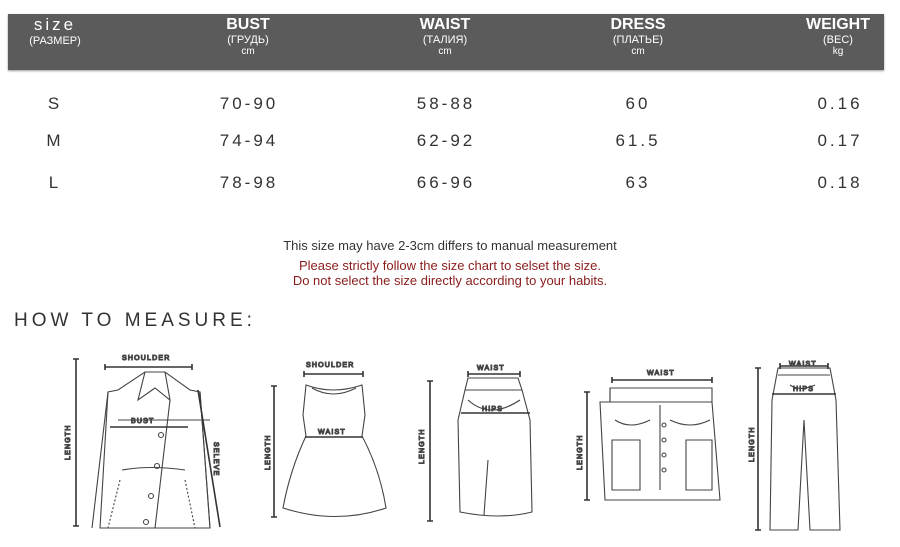 The width and height of the screenshot is (900, 547). What do you see at coordinates (248, 24) in the screenshot?
I see `header-bust-title: BUST` at bounding box center [248, 24].